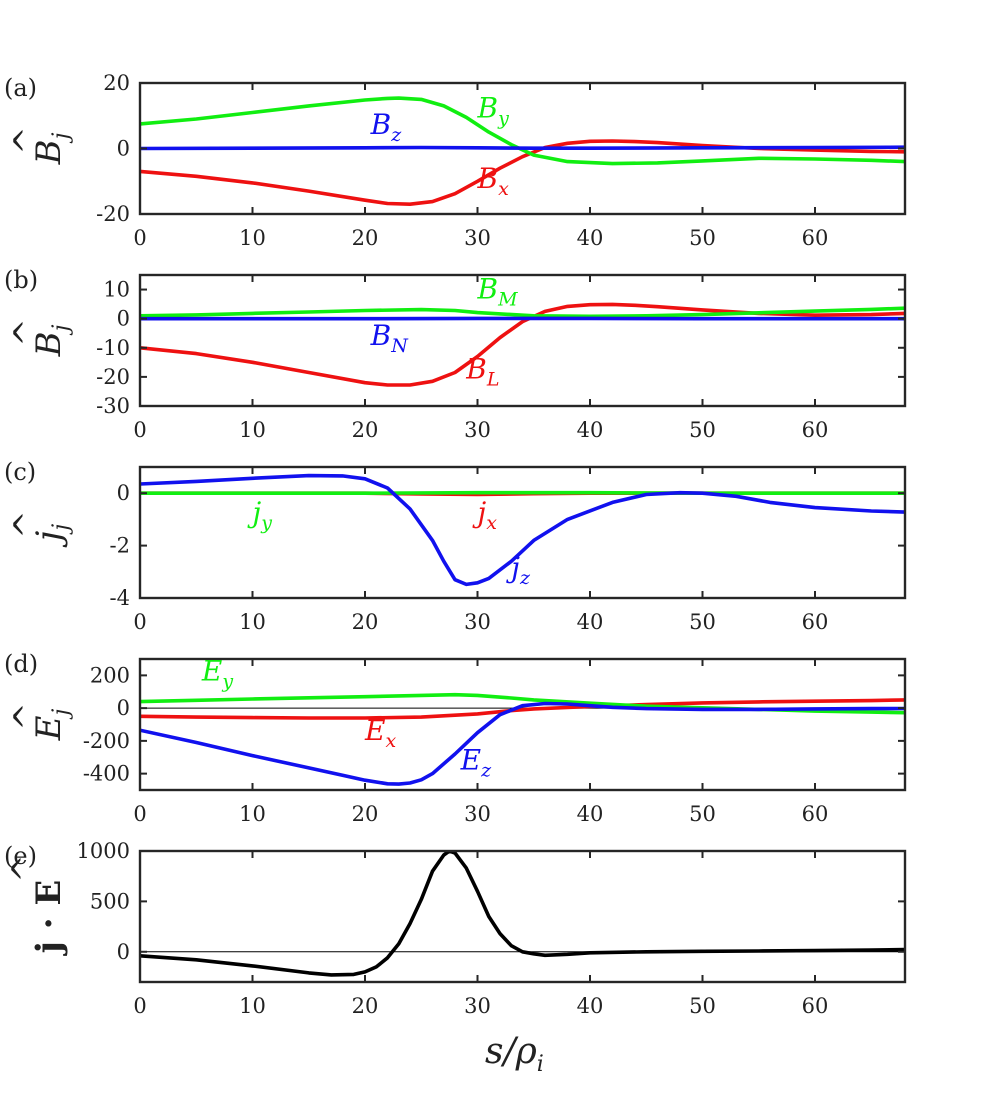 The height and width of the screenshot is (1111, 1000). Describe the element at coordinates (51, 148) in the screenshot. I see `y-axis-label: Bj` at that location.